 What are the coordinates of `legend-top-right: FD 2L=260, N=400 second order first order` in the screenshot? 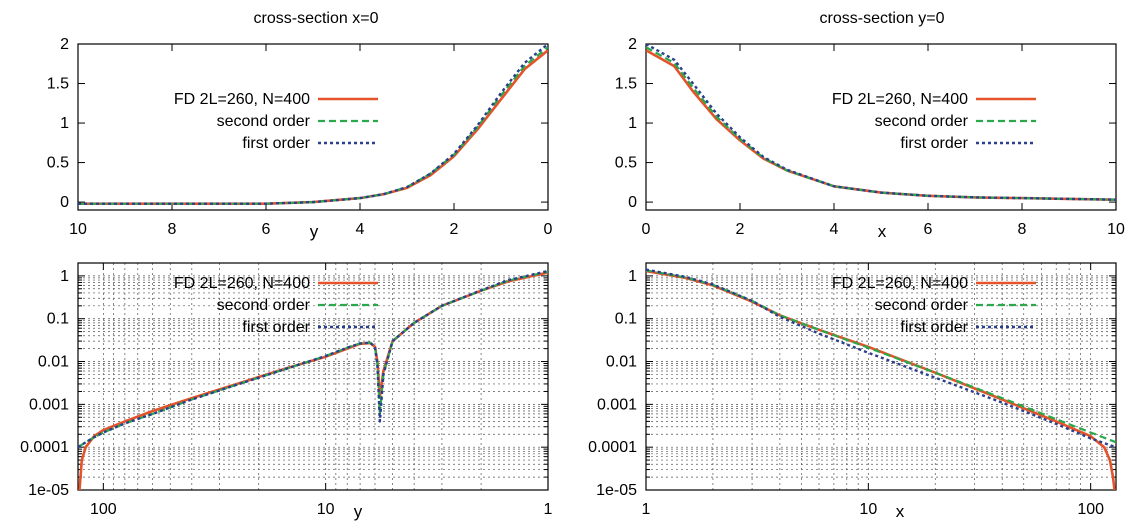 It's located at (934, 121).